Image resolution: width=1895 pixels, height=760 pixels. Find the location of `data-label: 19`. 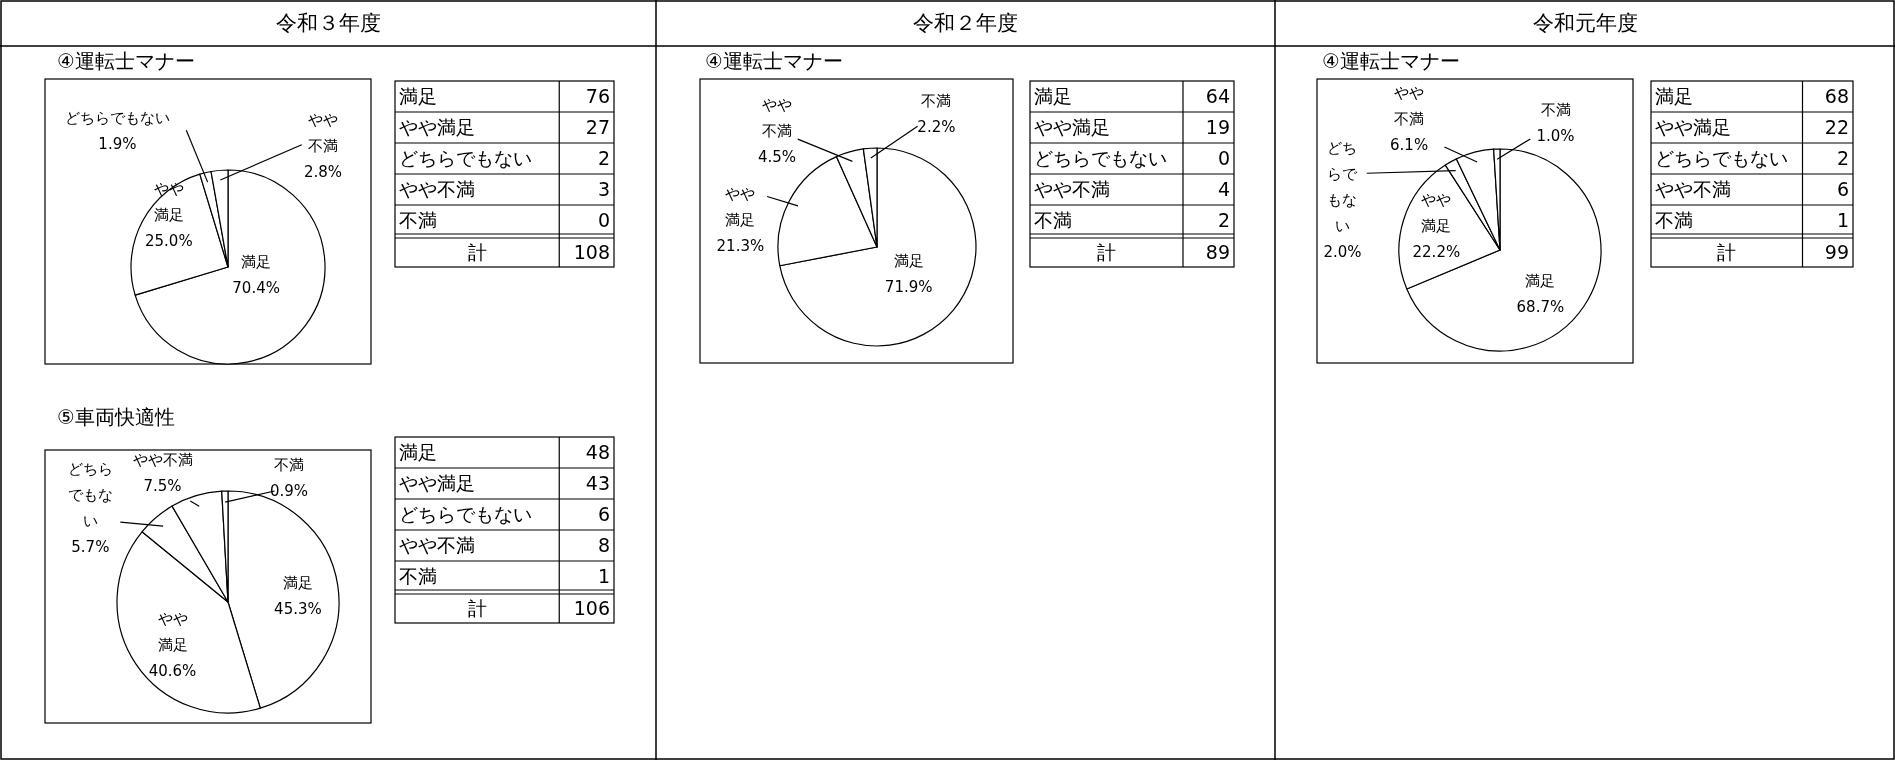

data-label: 19 is located at coordinates (1217, 127).